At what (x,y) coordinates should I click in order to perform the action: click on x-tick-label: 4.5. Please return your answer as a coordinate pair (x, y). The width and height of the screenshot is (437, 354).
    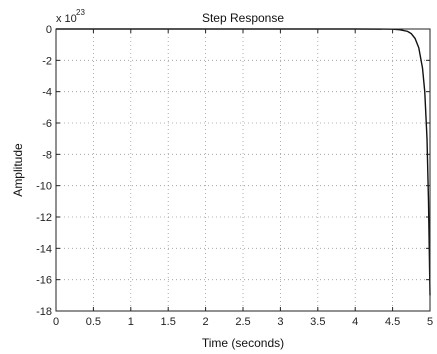
    Looking at the image, I should click on (392, 322).